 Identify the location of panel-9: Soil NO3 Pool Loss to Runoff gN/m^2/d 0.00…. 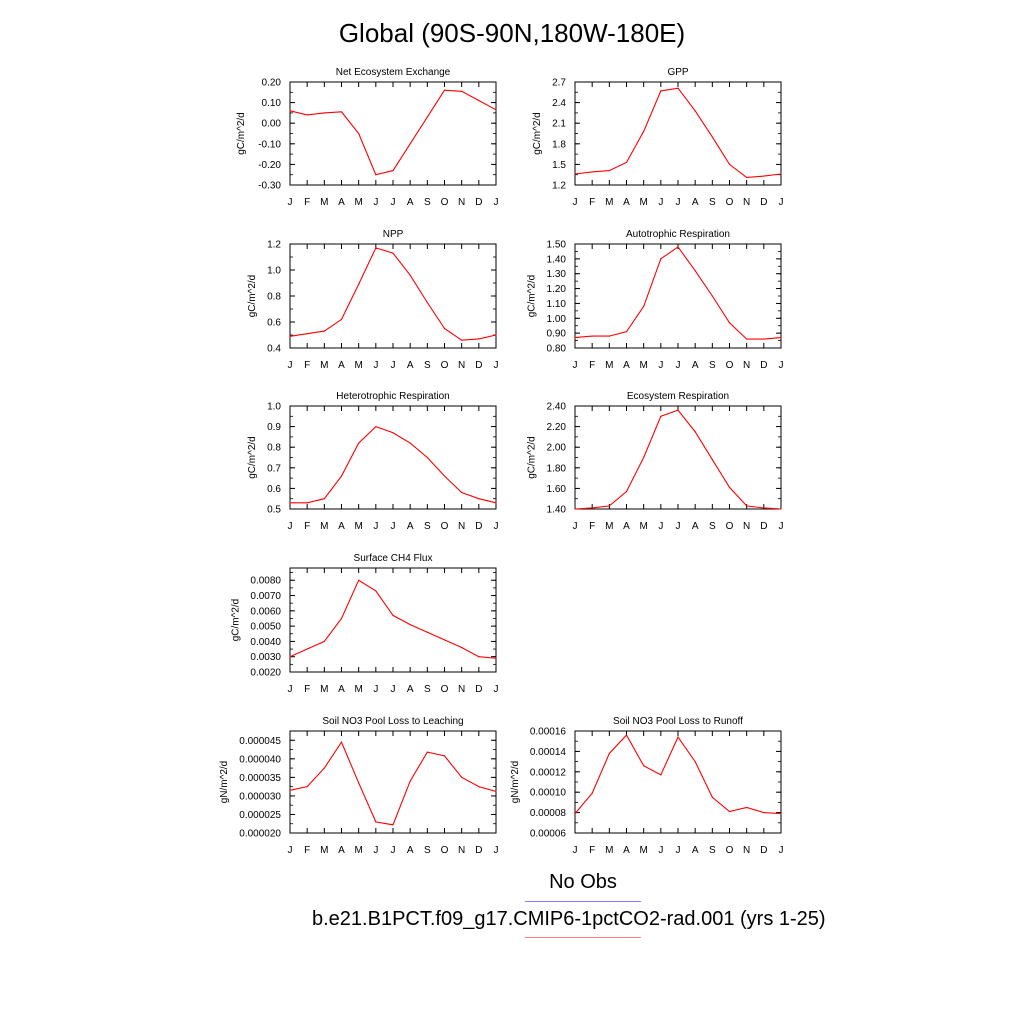
(647, 786).